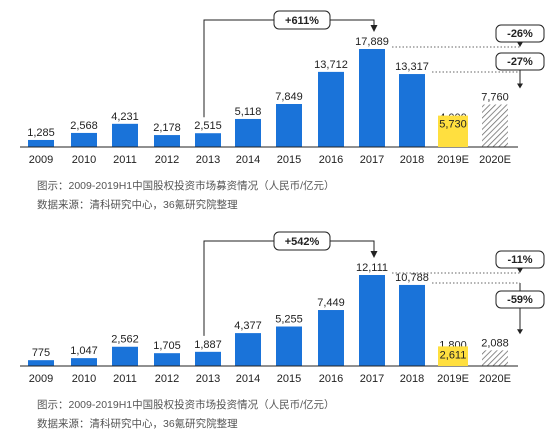  I want to click on decline-badge-2-label: -27%, so click(520, 62).